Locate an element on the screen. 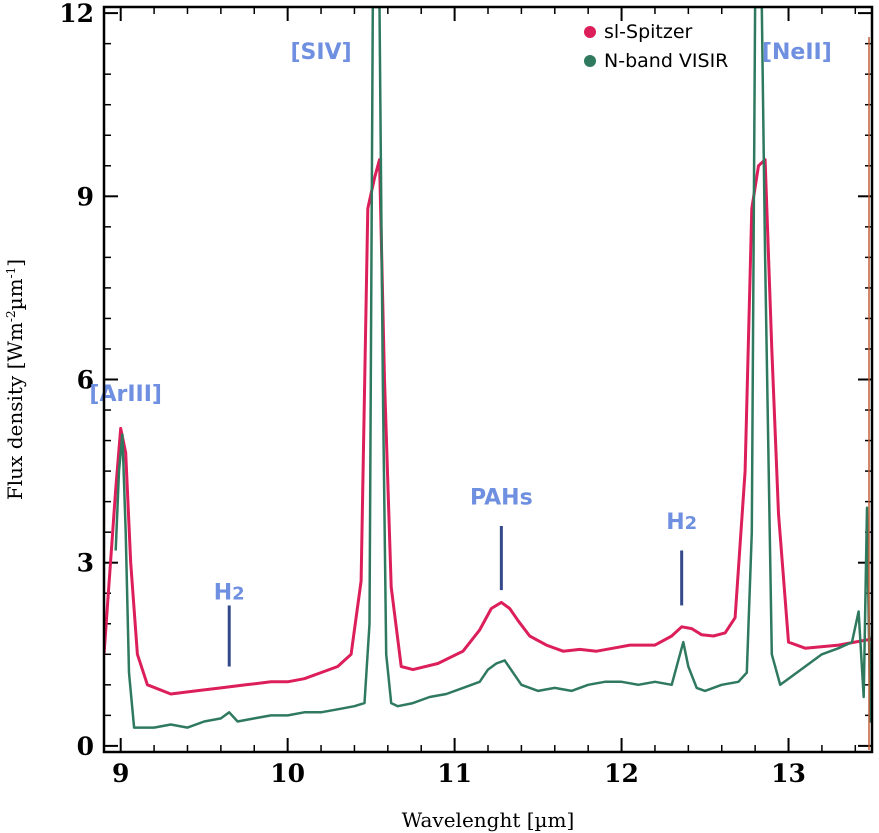 Image resolution: width=879 pixels, height=833 pixels. y-axis-title-end: ] is located at coordinates (15, 263).